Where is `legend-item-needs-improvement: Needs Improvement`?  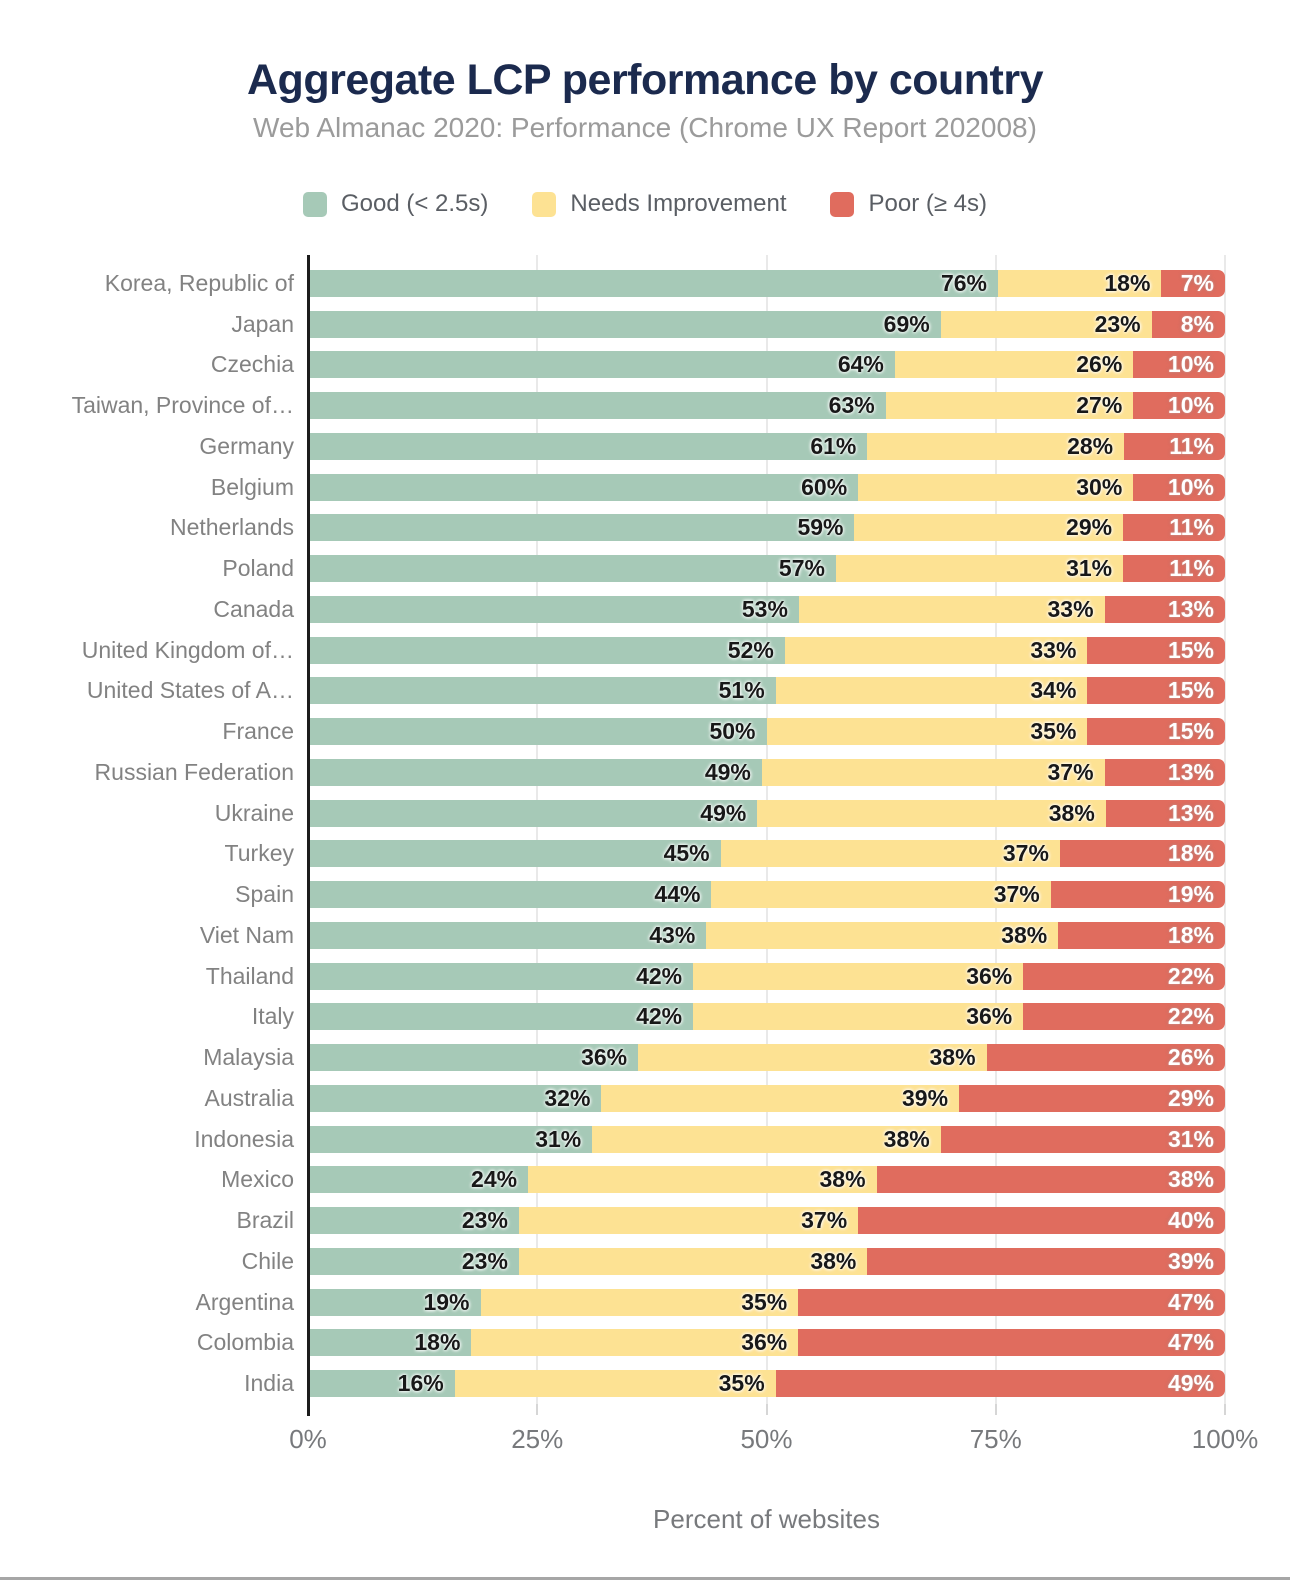
legend-item-needs-improvement: Needs Improvement is located at coordinates (659, 204).